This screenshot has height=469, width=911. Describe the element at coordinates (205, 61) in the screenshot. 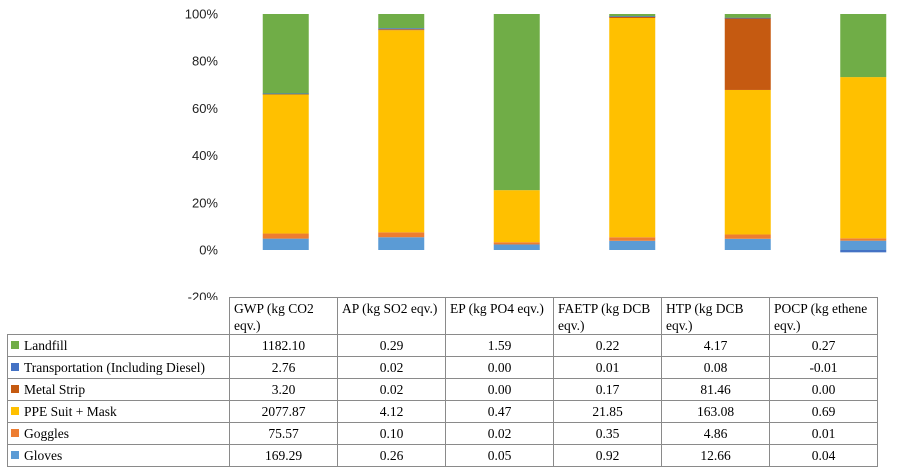

I see `y-tick-label: 80%` at that location.